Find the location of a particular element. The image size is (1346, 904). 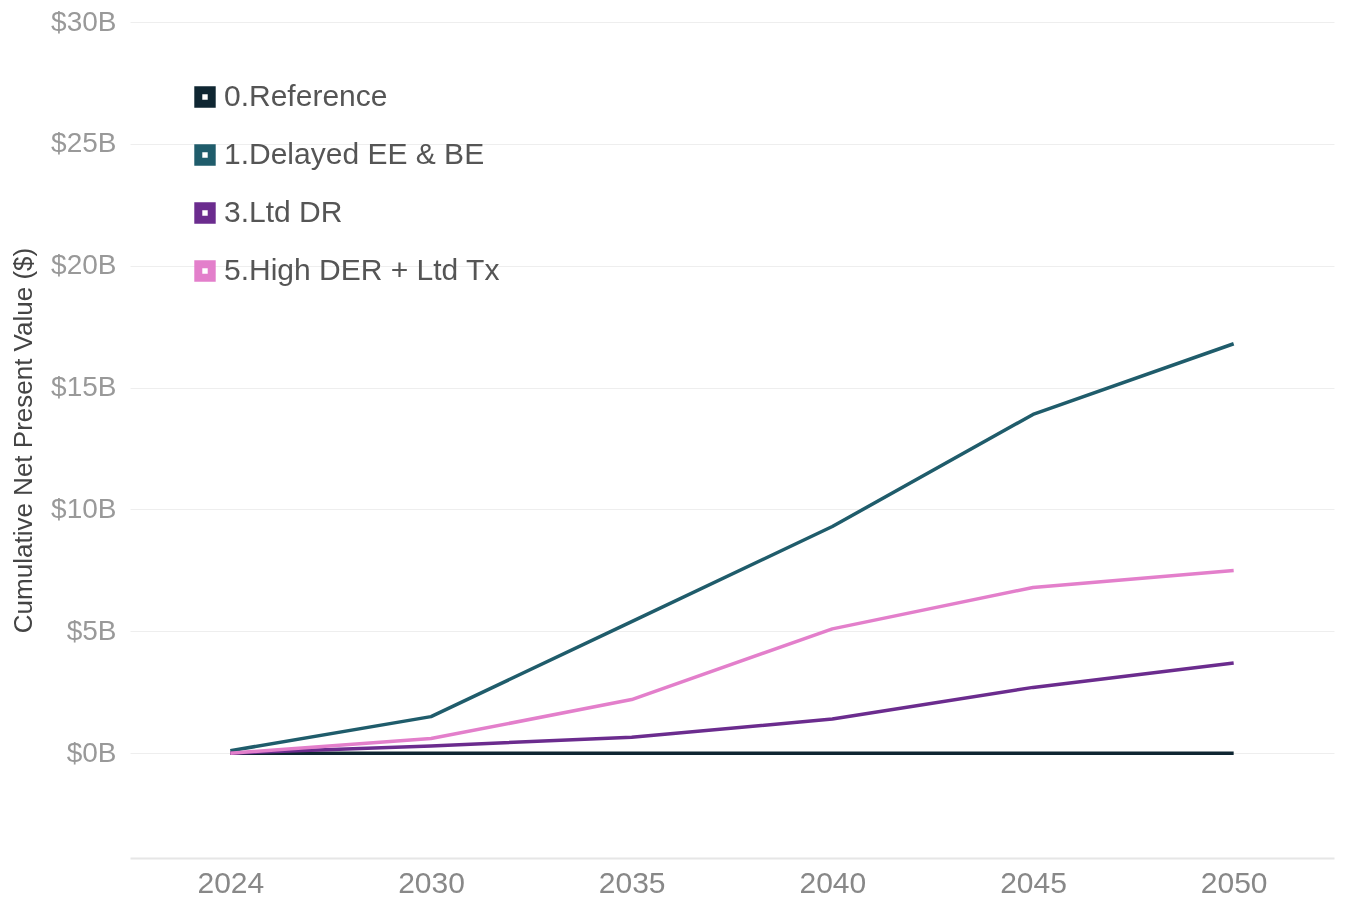

legend-label: 0.Reference is located at coordinates (306, 95).